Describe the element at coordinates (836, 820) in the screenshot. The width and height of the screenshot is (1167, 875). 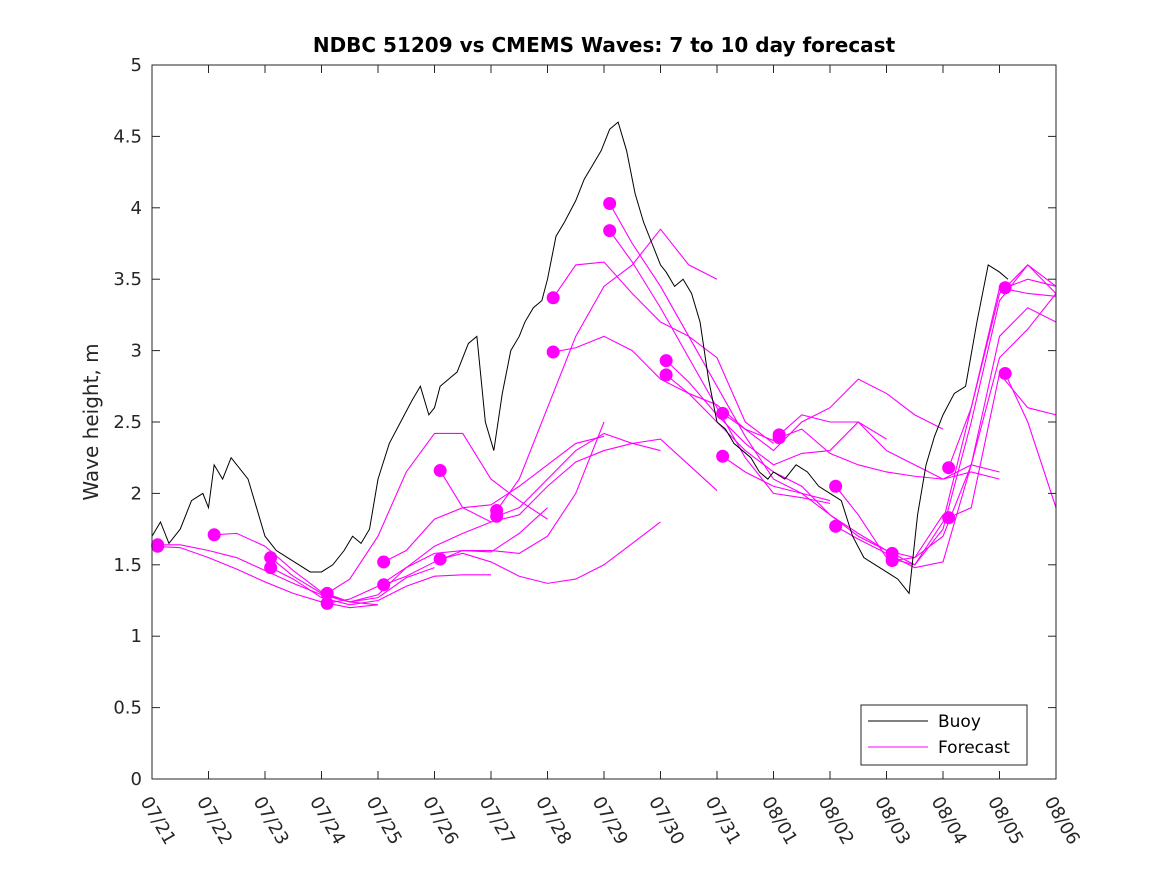
I see `x-tick-label: 08/02` at that location.